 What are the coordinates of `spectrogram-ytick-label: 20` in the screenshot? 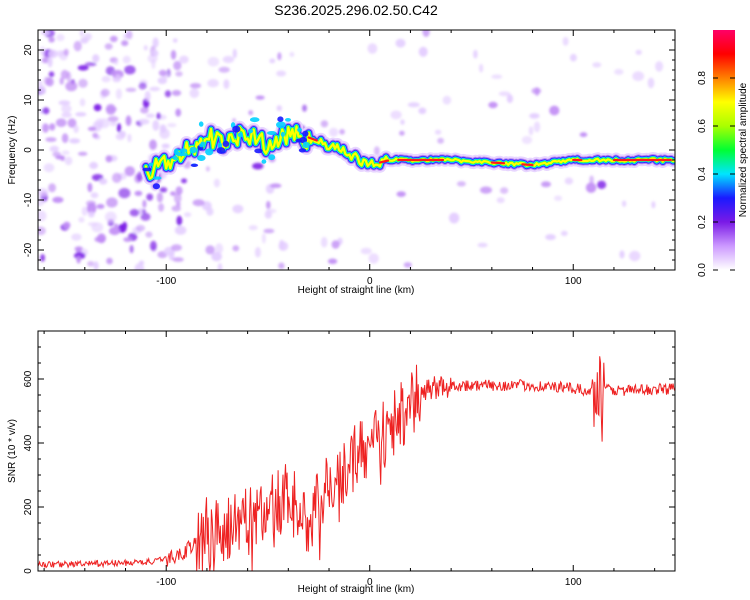 It's located at (28, 50).